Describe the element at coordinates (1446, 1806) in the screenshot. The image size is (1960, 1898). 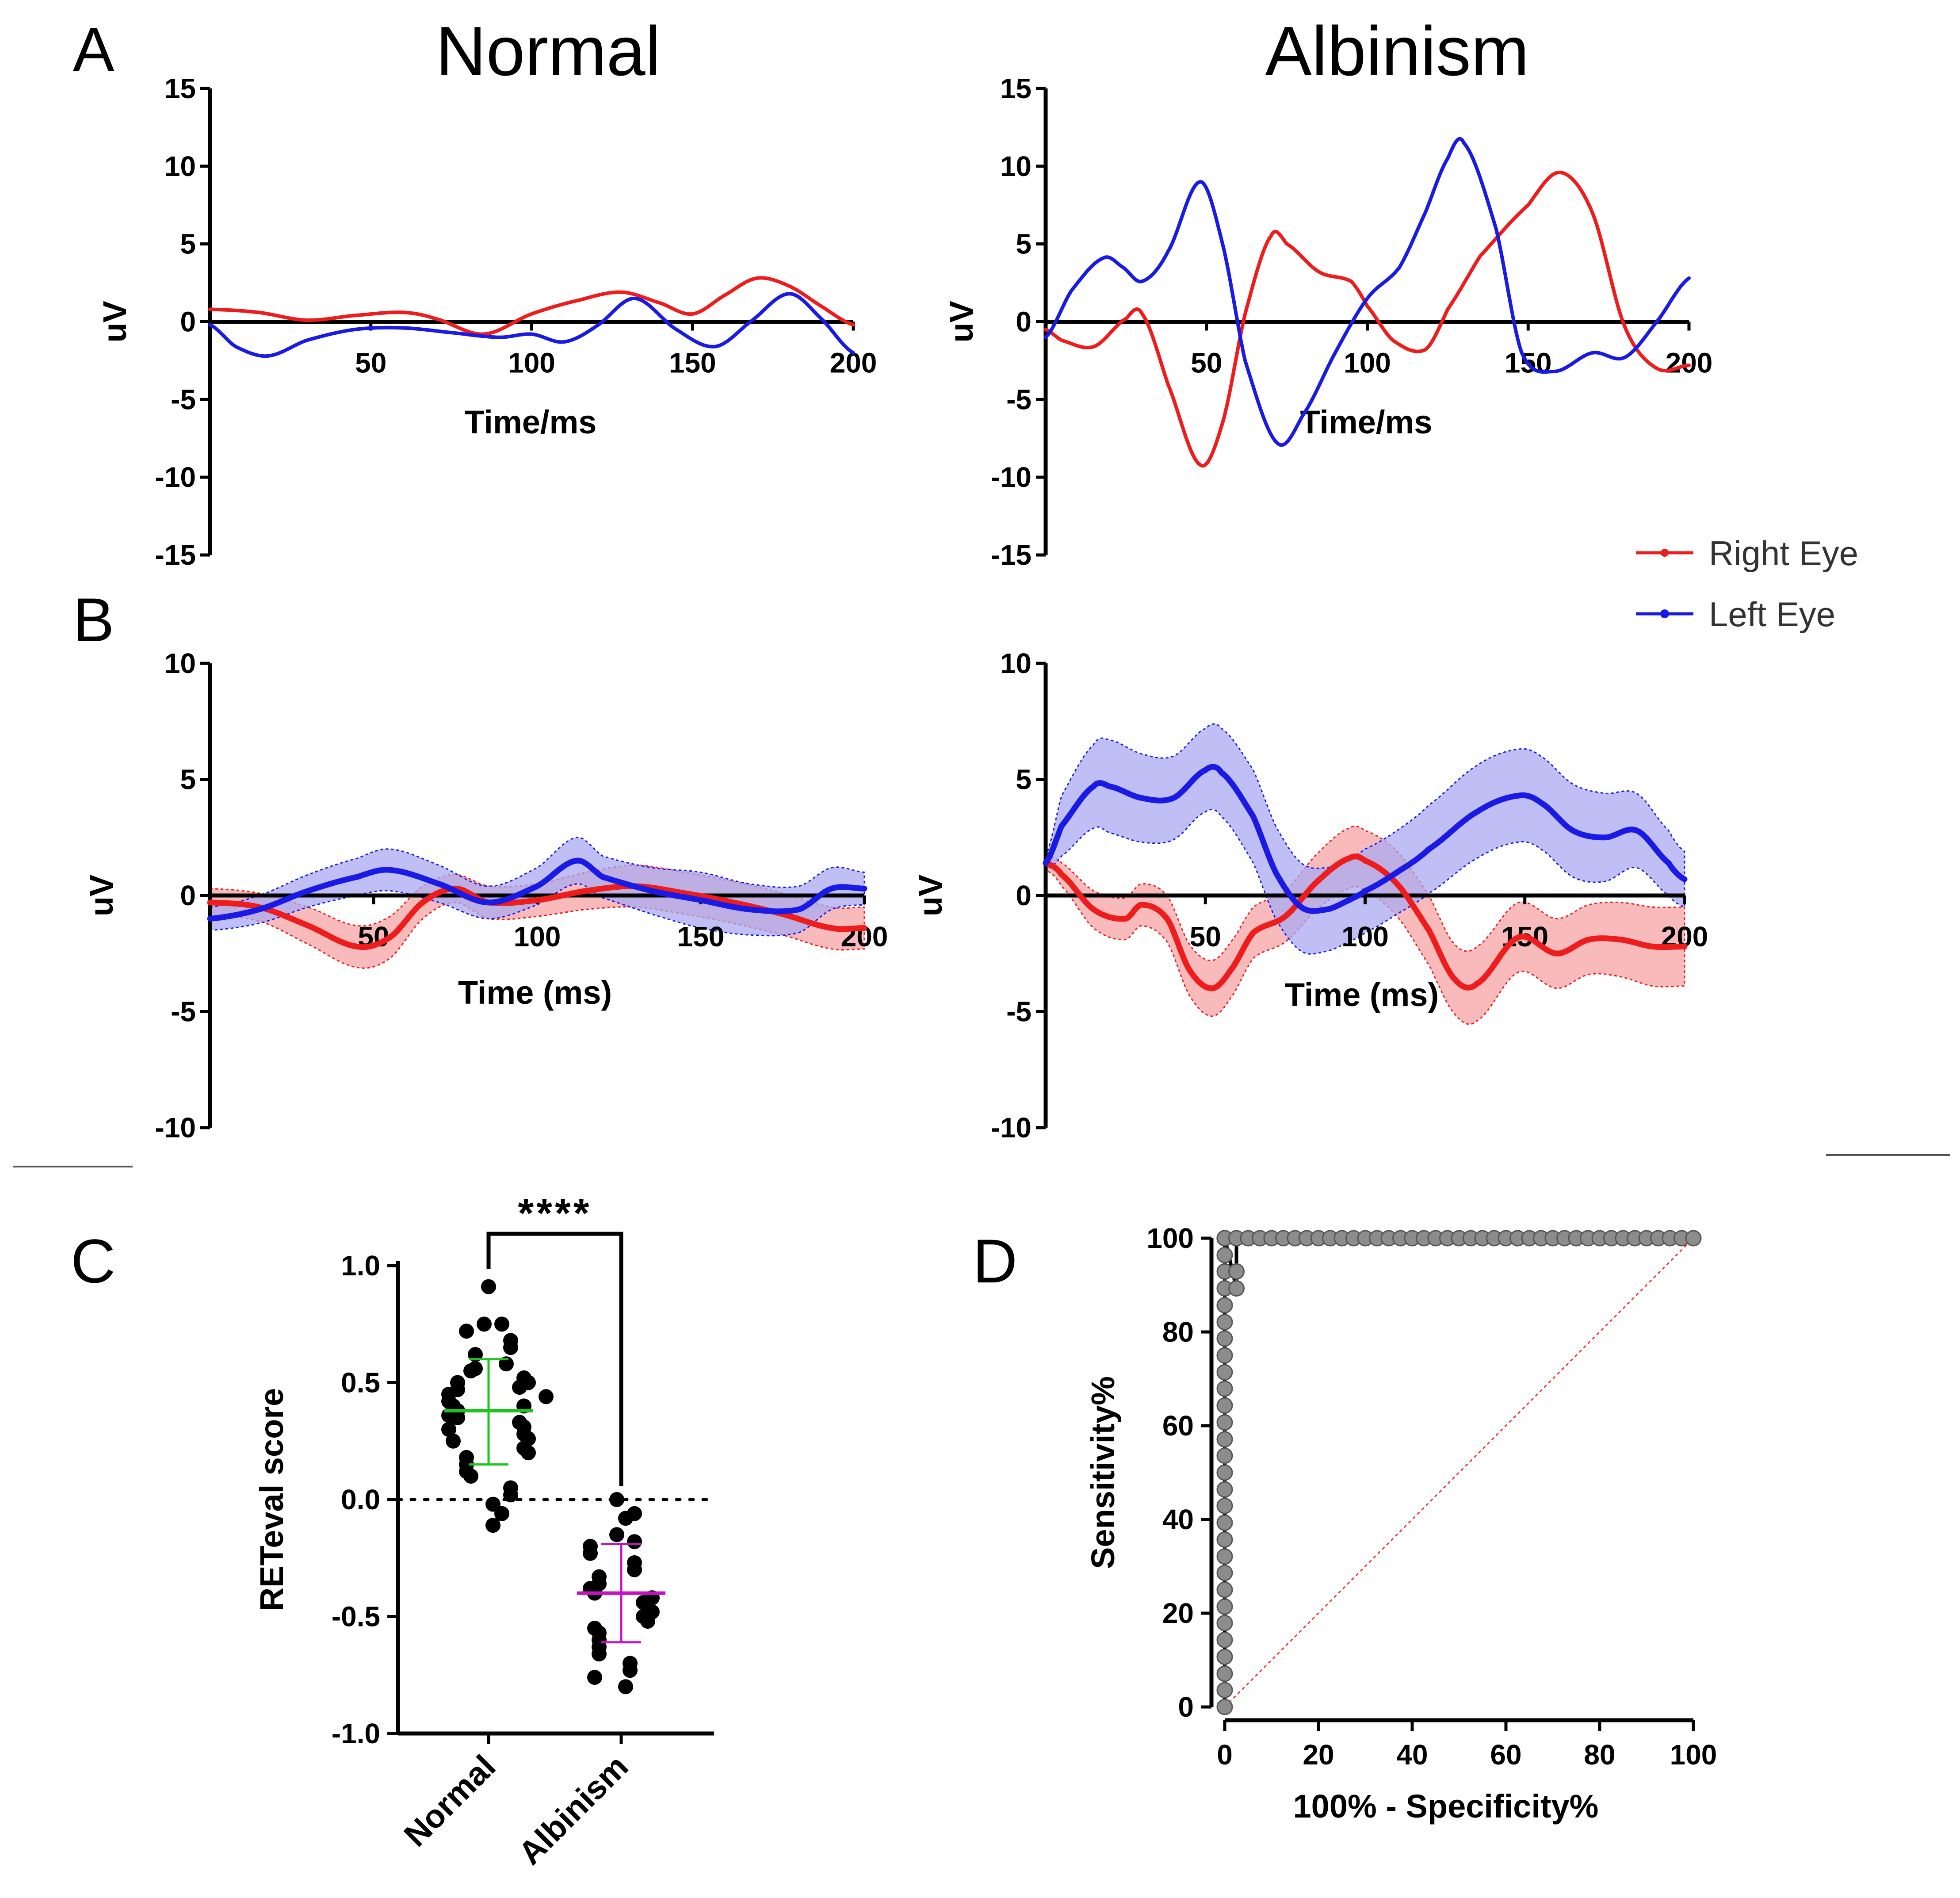
I see `x-axis-label: 100% - Specificity%` at that location.